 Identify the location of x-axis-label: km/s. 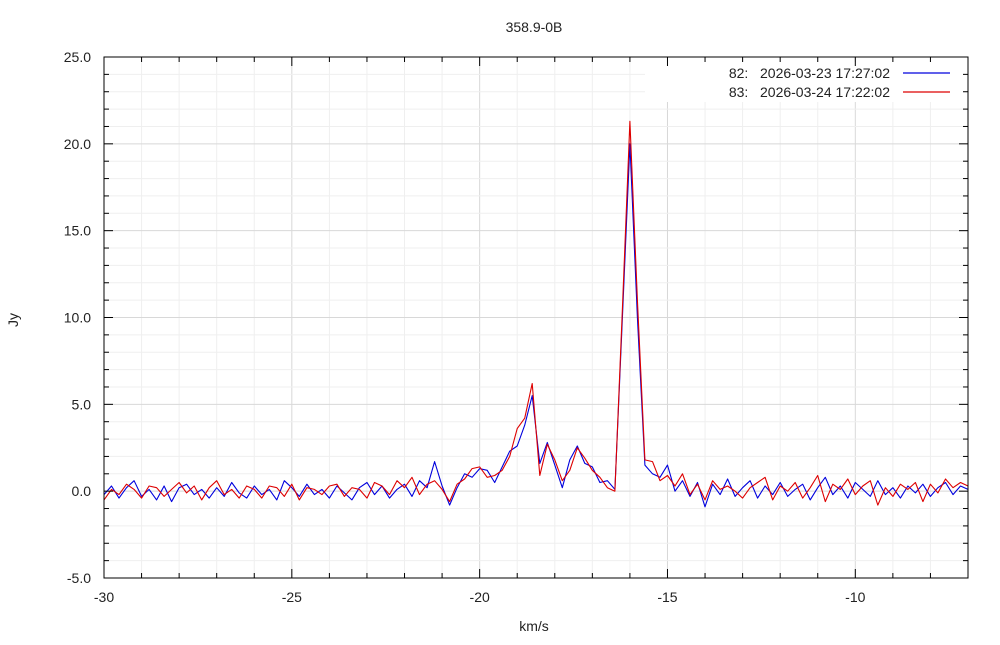
(534, 626).